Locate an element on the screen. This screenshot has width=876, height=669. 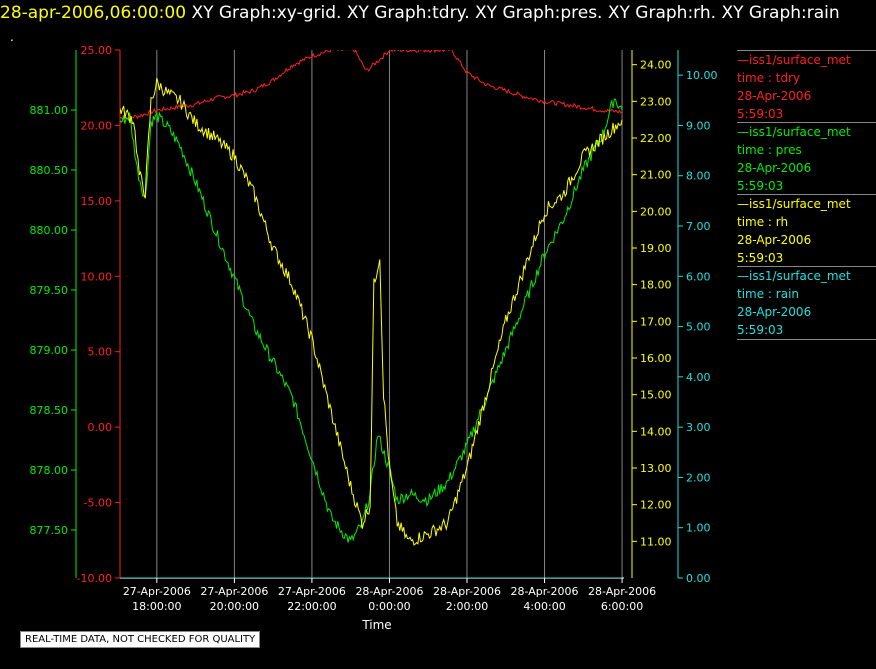
pres-tick-label: 877.50 is located at coordinates (49, 530).